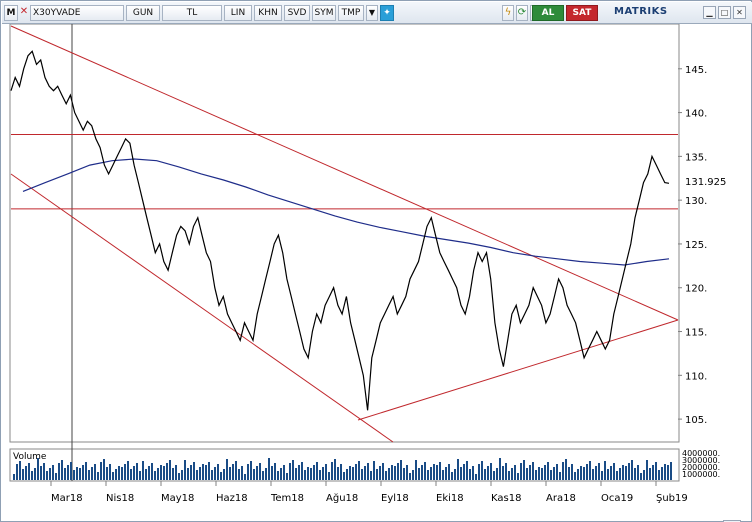 This screenshot has width=752, height=522. Describe the element at coordinates (724, 12) in the screenshot. I see `maximize-icon: □` at that location.